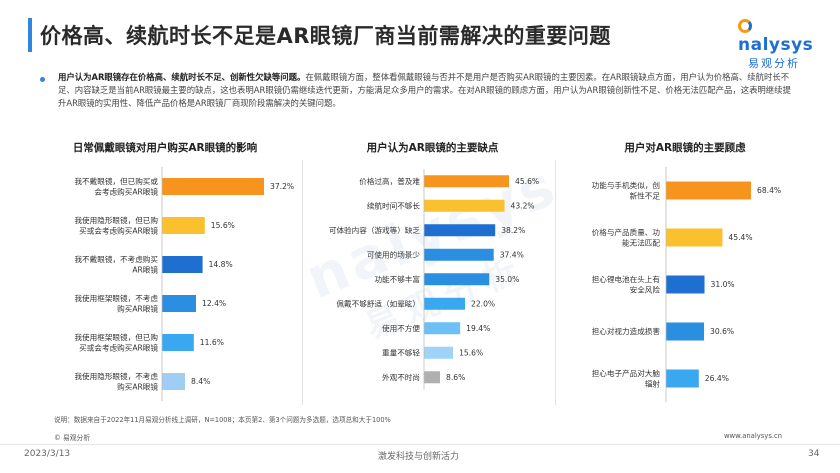 The width and height of the screenshot is (840, 473). What do you see at coordinates (722, 331) in the screenshot?
I see `data-label: 30.6%` at bounding box center [722, 331].